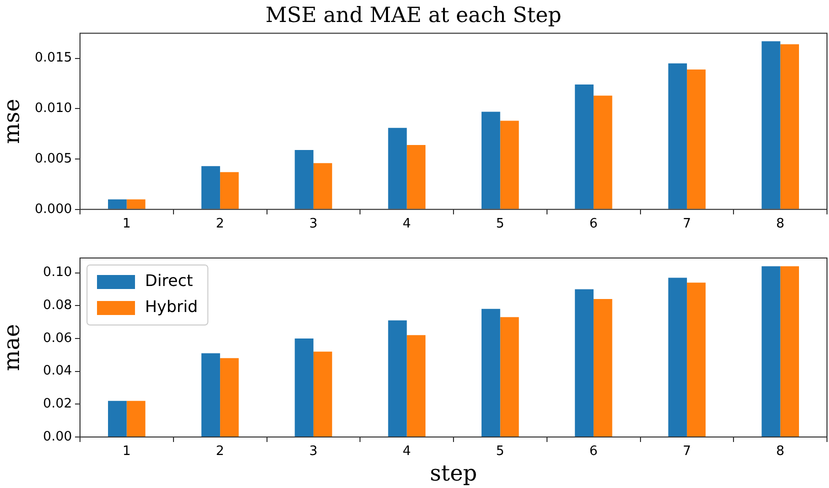 The height and width of the screenshot is (488, 829). Describe the element at coordinates (53, 58) in the screenshot. I see `y-tick-label: 0.015` at that location.